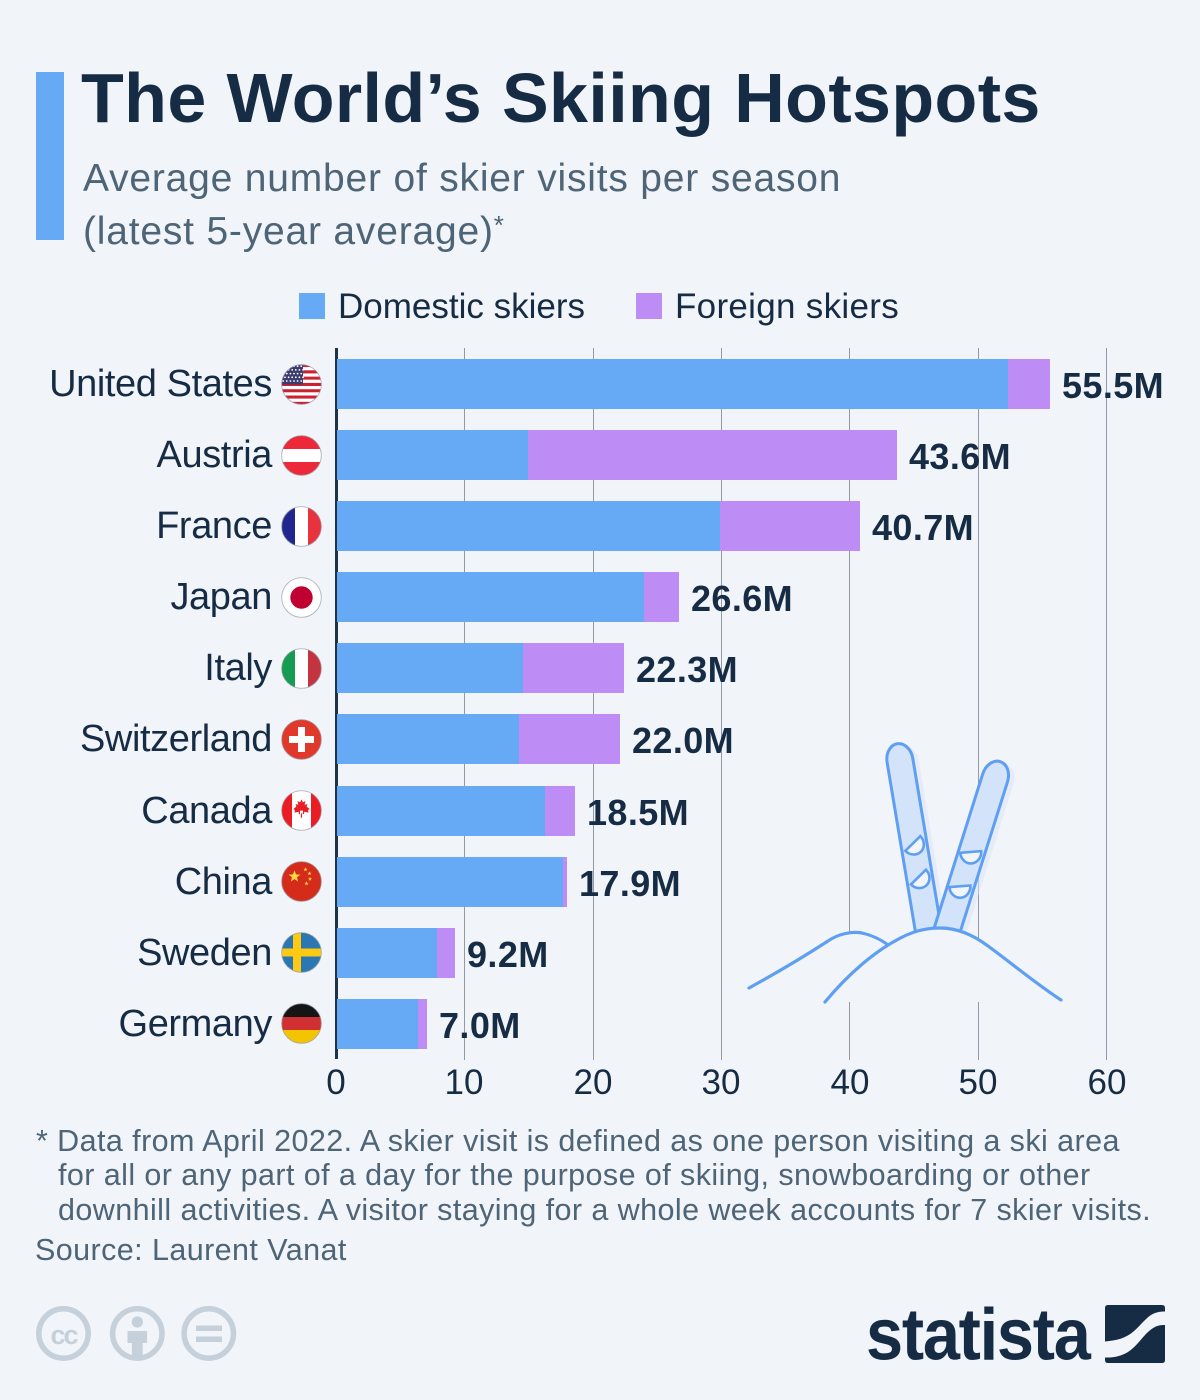 The height and width of the screenshot is (1400, 1200). Describe the element at coordinates (64, 1335) in the screenshot. I see `svg-text: cc` at that location.